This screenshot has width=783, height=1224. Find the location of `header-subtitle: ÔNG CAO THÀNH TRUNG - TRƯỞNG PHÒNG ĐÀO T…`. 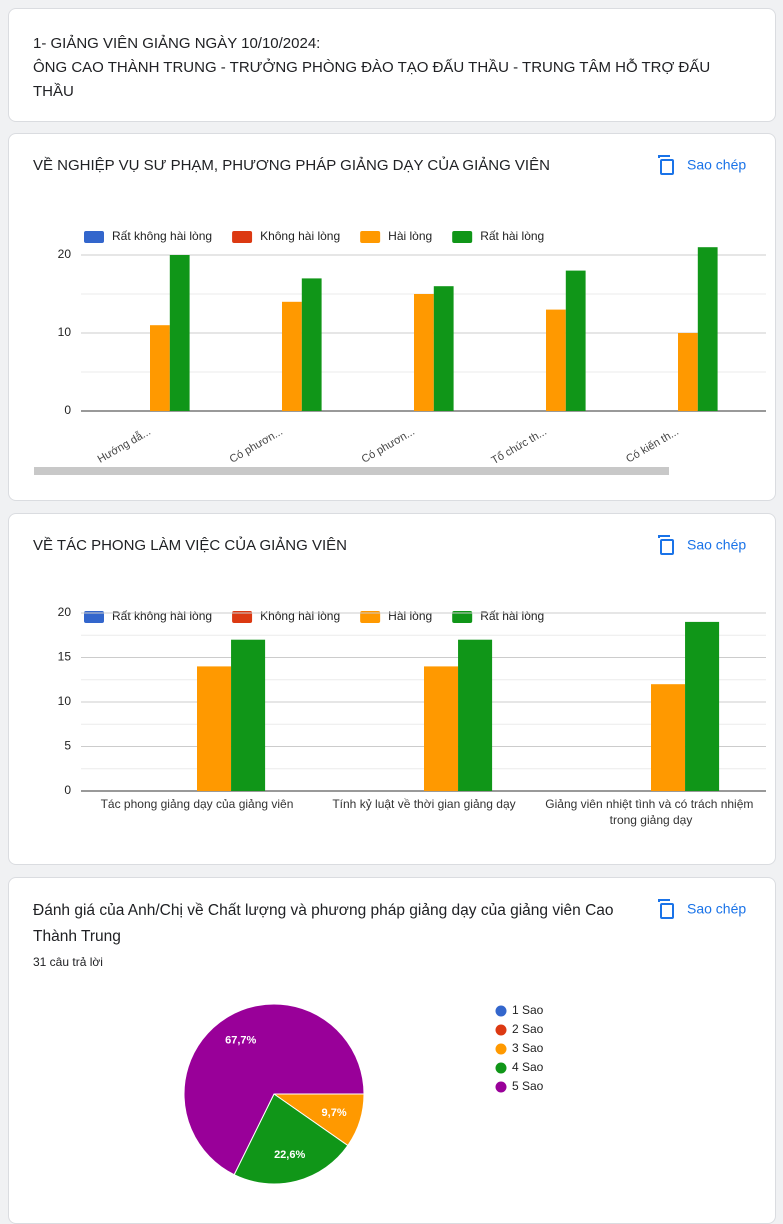

header-subtitle: ÔNG CAO THÀNH TRUNG - TRƯỞNG PHÒNG ĐÀO T… is located at coordinates (372, 79).